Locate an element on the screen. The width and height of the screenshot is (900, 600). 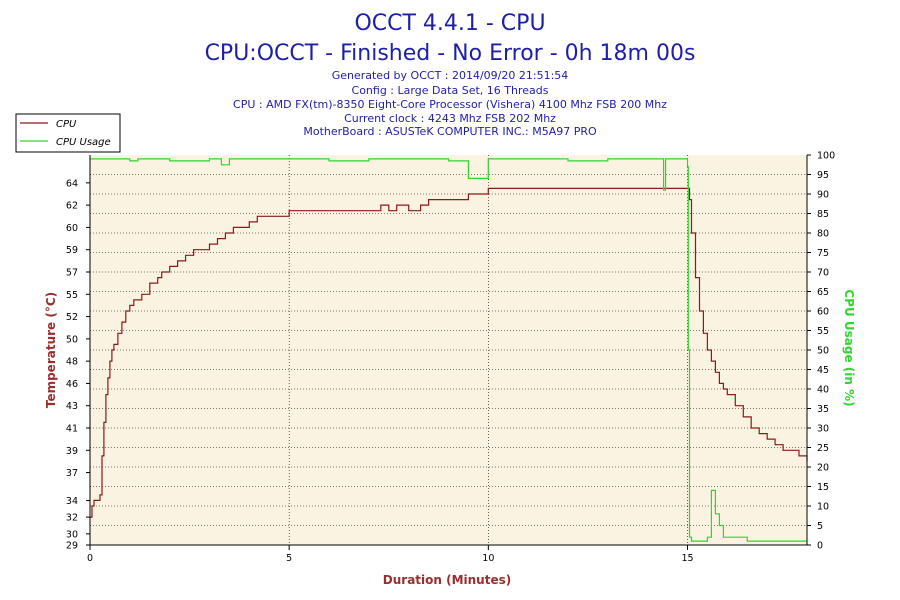
y2-tick-label: 5 is located at coordinates (820, 526).